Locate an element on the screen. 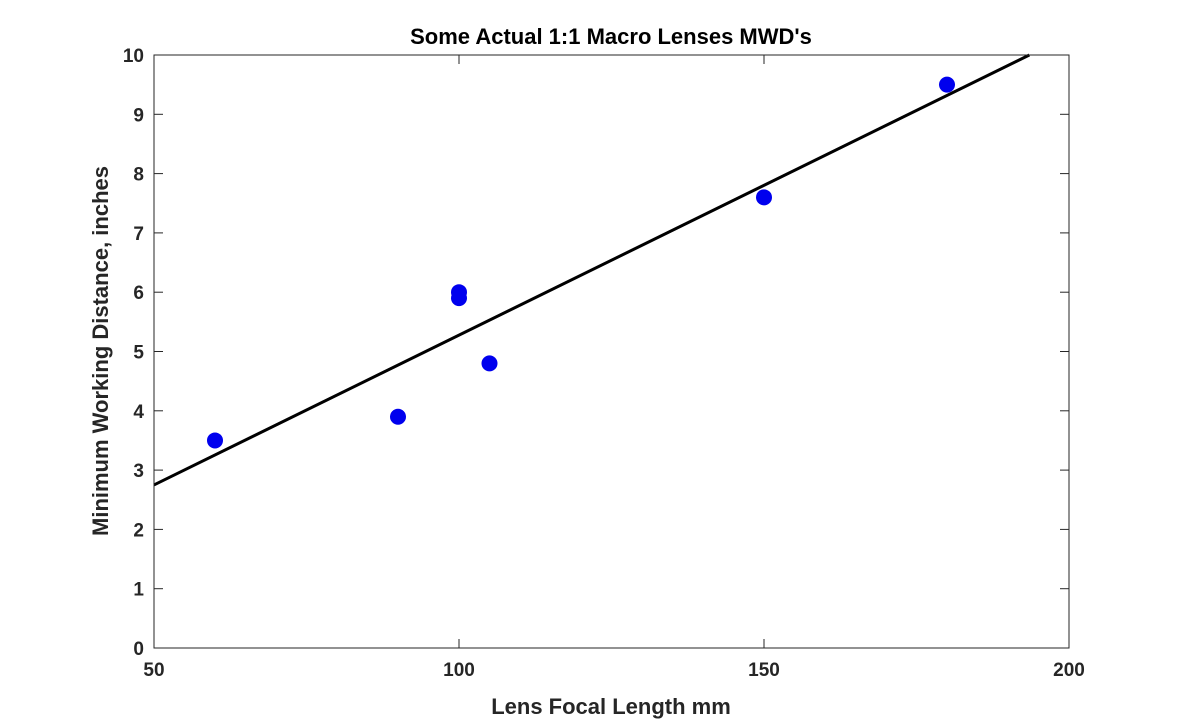 This screenshot has height=728, width=1182. x-tick-label: 100 is located at coordinates (459, 670).